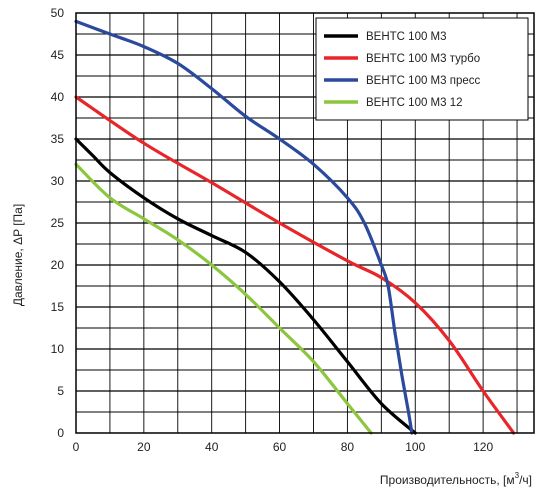  What do you see at coordinates (423, 81) in the screenshot?
I see `legend-label-3: ВЕНТС 100 М3 пресс` at bounding box center [423, 81].